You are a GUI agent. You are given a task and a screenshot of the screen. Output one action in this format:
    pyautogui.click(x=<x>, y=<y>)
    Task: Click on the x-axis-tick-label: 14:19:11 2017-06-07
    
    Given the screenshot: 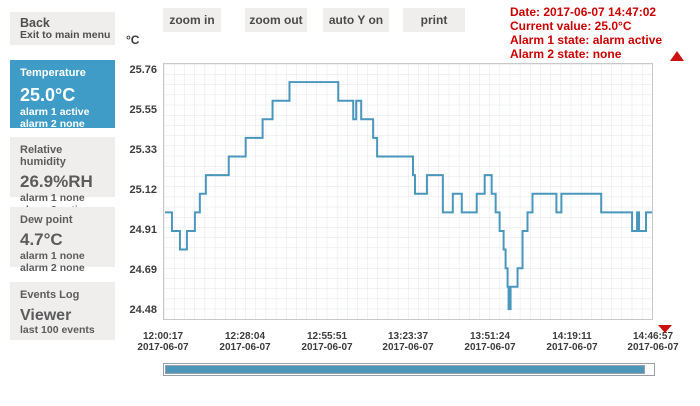 What is the action you would take?
    pyautogui.click(x=571, y=342)
    